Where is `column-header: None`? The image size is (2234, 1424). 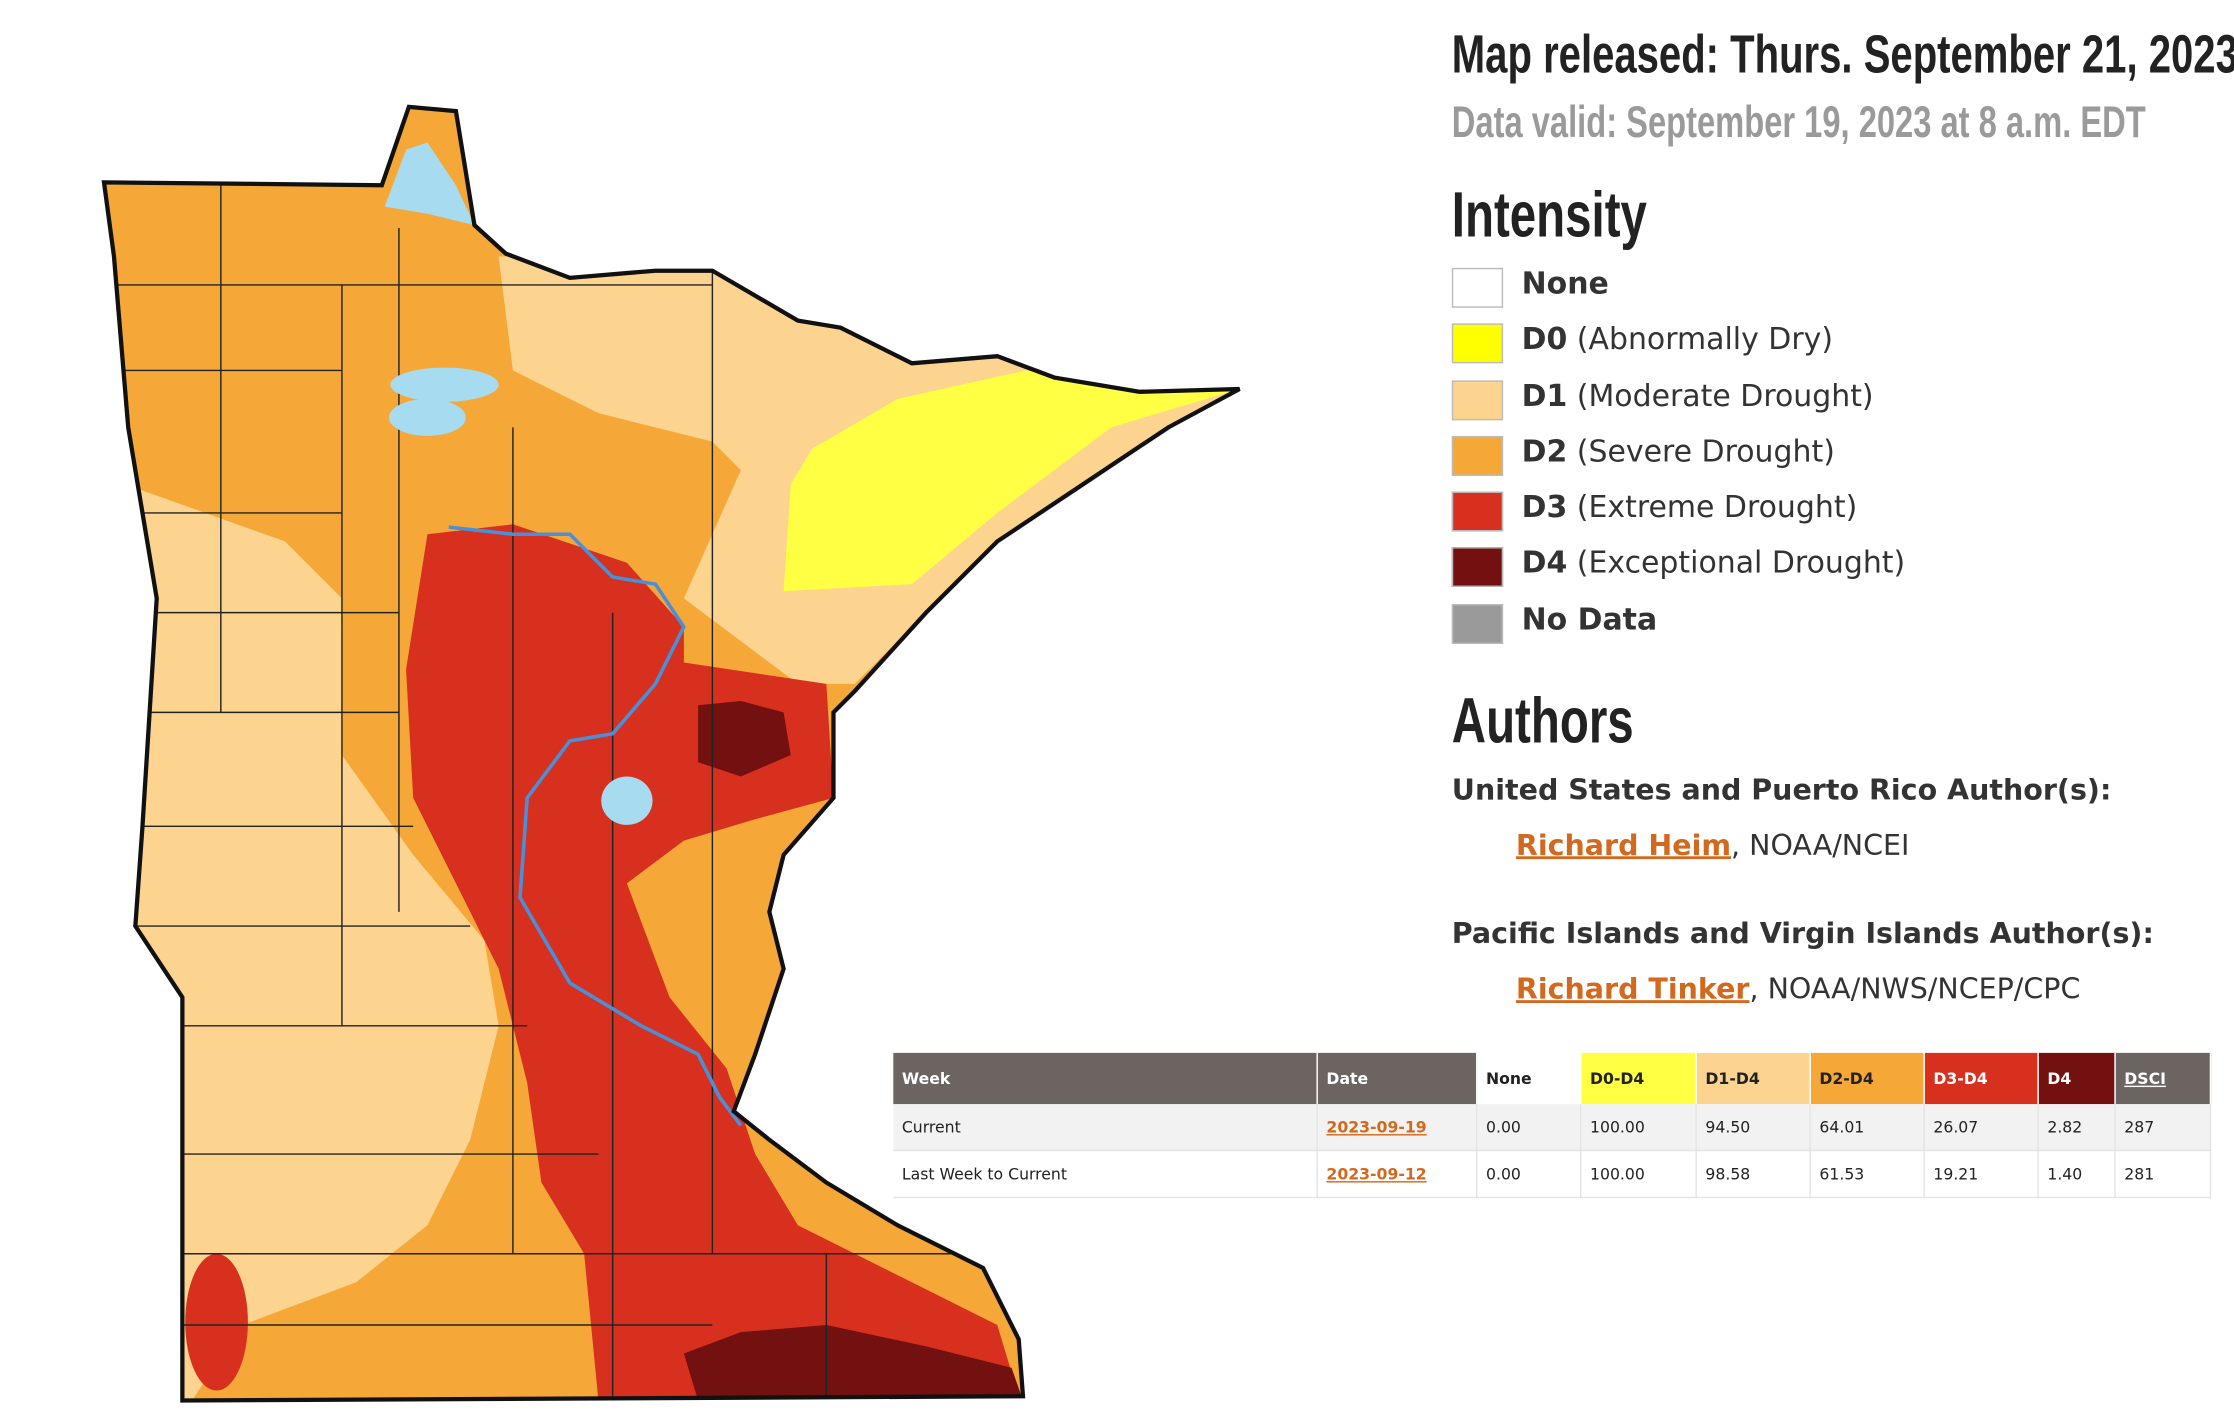 column-header: None is located at coordinates (1529, 1078).